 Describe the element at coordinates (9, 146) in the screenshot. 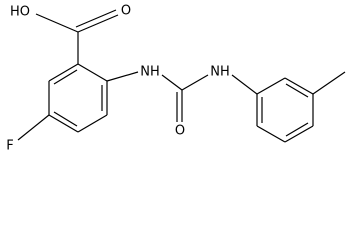

I see `atom-label: F` at that location.